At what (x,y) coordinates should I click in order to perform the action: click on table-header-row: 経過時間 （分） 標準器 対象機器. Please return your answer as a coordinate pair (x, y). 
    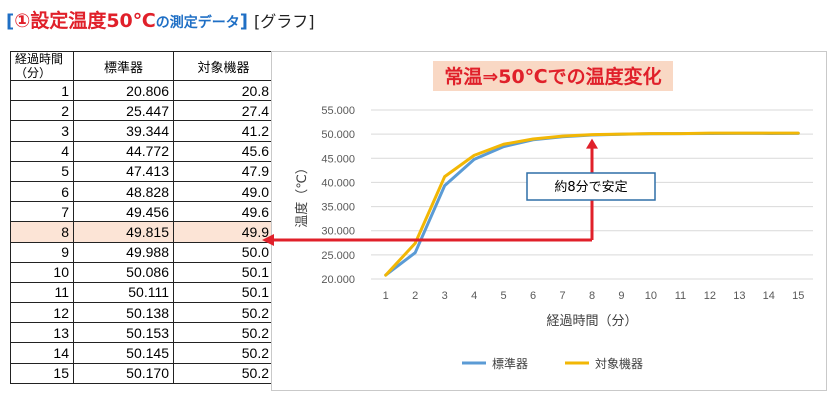
    Looking at the image, I should click on (142, 66).